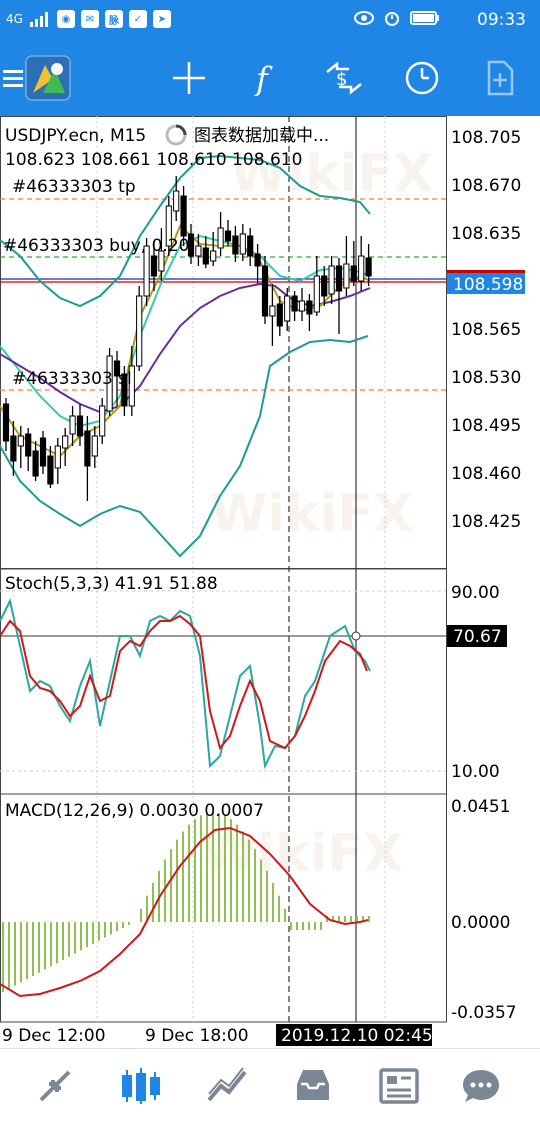 The width and height of the screenshot is (540, 1123). Describe the element at coordinates (197, 1036) in the screenshot. I see `time-tick: 9 Dec 18:00` at that location.